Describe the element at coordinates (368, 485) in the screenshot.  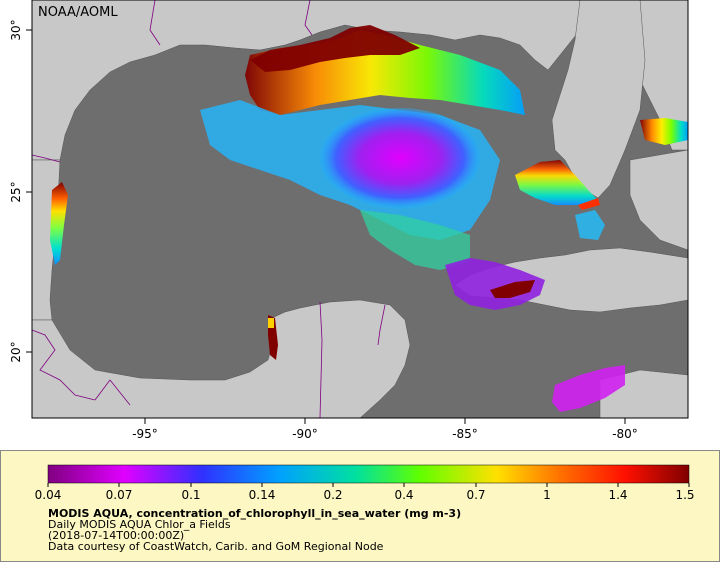
I see `colorbar-ticks` at that location.